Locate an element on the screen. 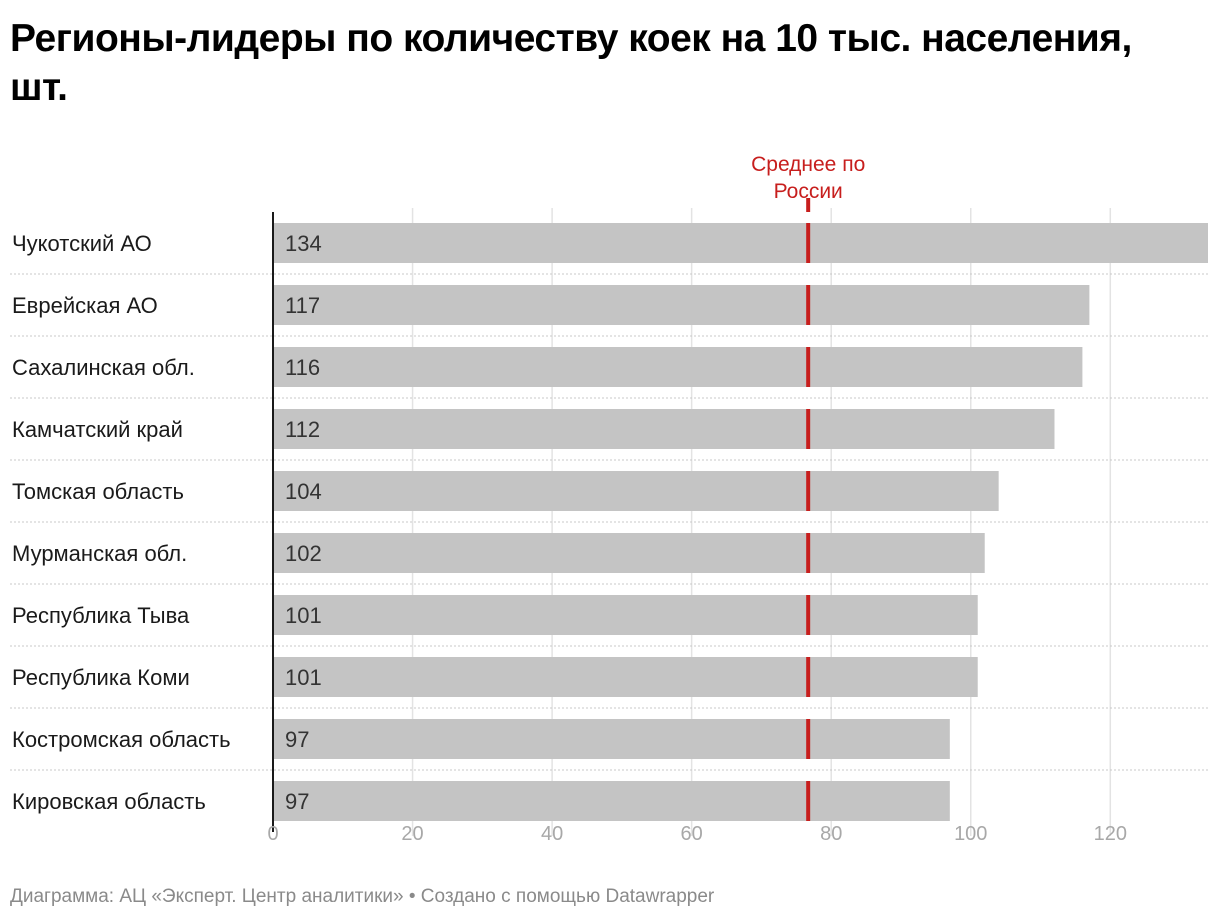  category-label-1: Чукотский АО is located at coordinates (82, 243).